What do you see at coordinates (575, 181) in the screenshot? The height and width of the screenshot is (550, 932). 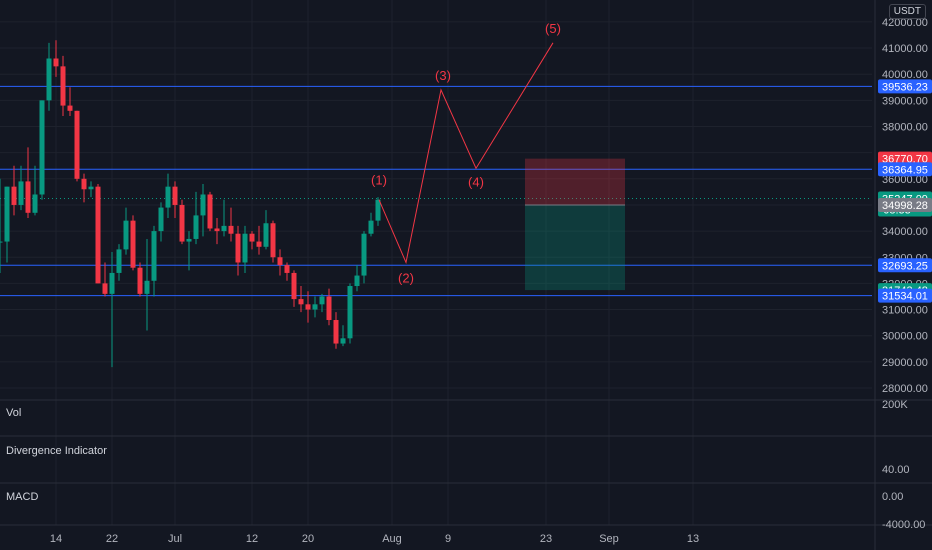 I see `stop-loss-zone` at bounding box center [575, 181].